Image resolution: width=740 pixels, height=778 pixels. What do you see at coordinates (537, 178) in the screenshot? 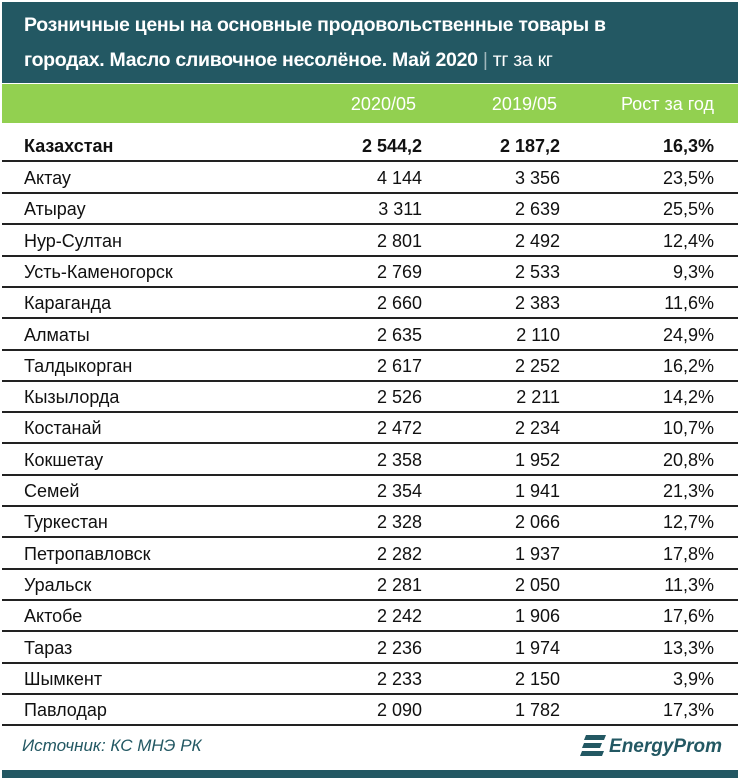
I see `price-2019: 3 356` at bounding box center [537, 178].